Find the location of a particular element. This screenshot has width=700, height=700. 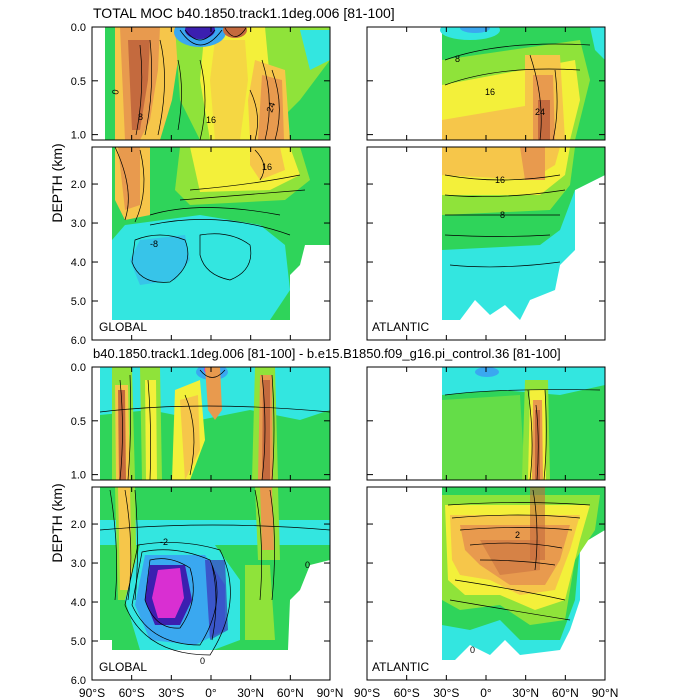

panel-global-diff-lower-field is located at coordinates (211, 583).